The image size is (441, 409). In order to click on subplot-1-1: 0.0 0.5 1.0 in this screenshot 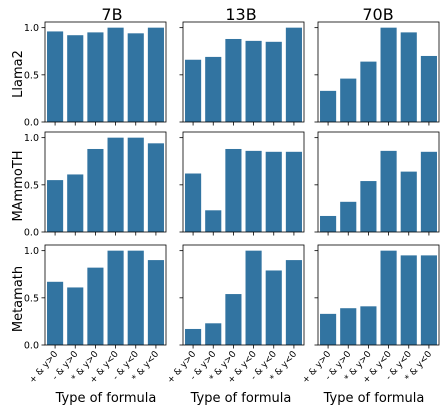, I will do `click(95, 75)`.